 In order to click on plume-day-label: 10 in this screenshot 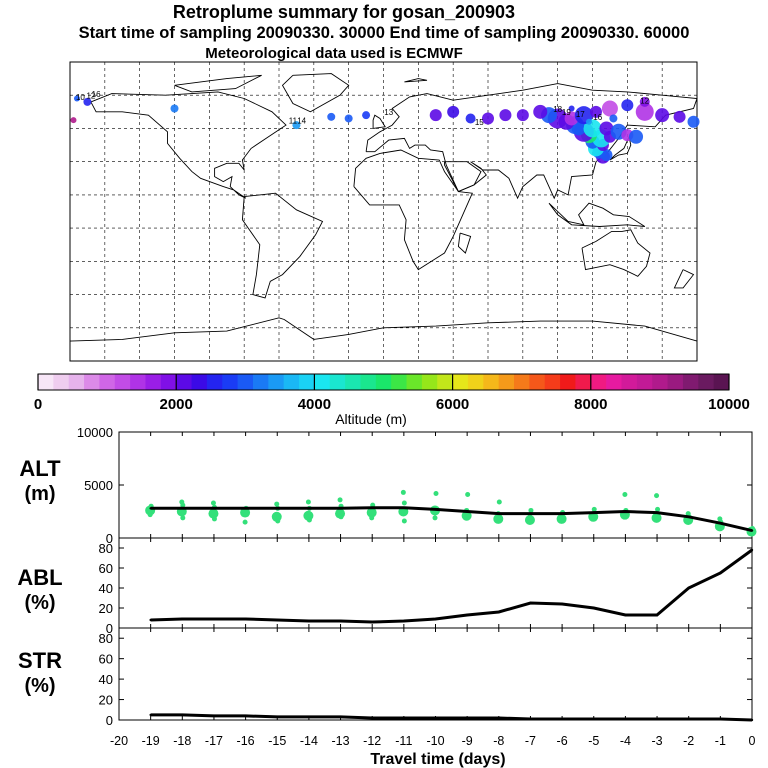, I will do `click(80, 97)`.